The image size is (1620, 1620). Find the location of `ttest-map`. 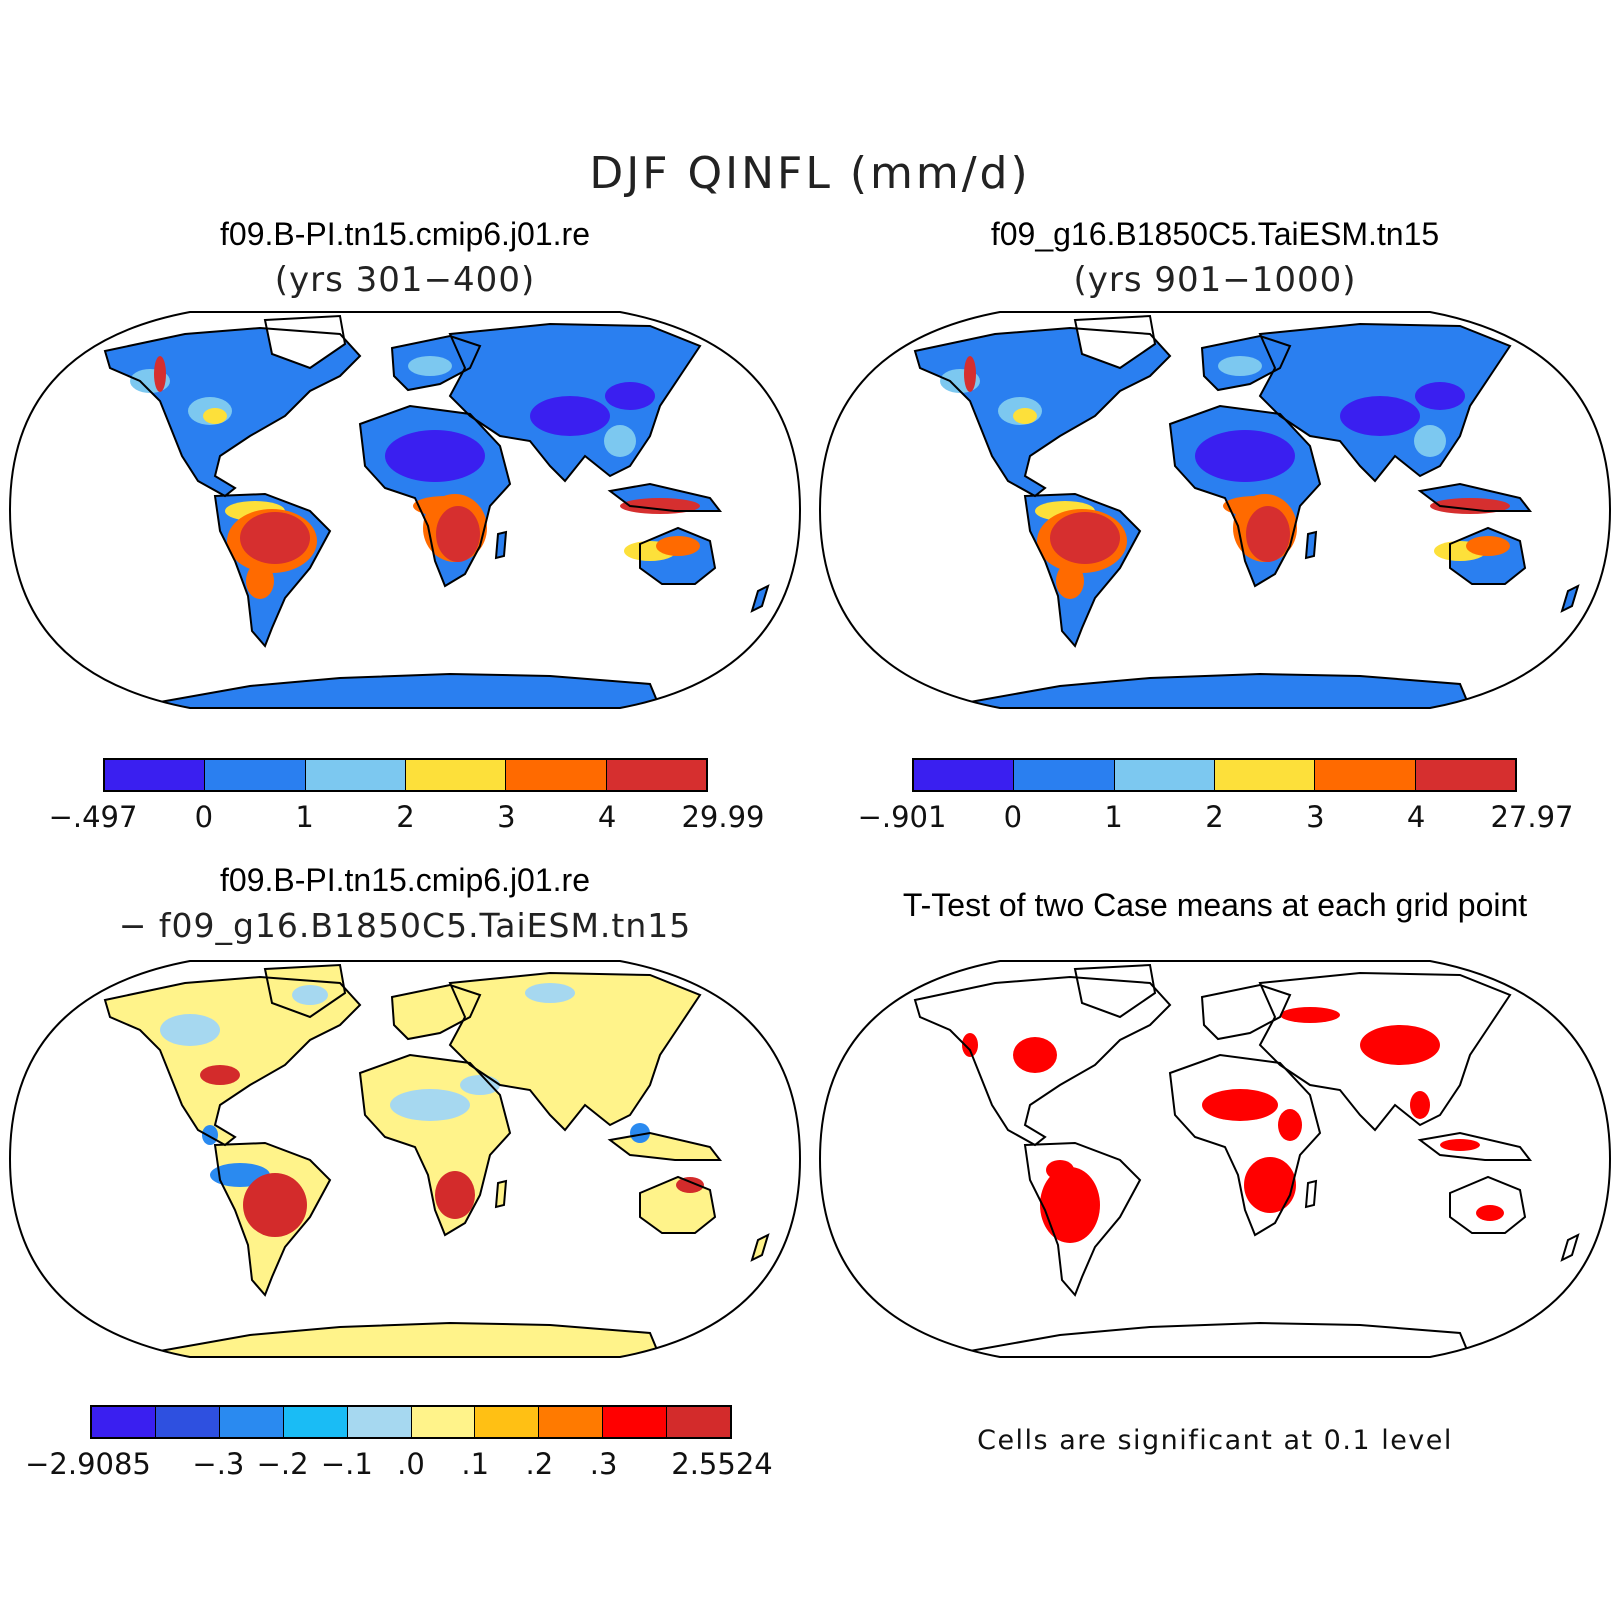

ttest-map is located at coordinates (1215, 1159).